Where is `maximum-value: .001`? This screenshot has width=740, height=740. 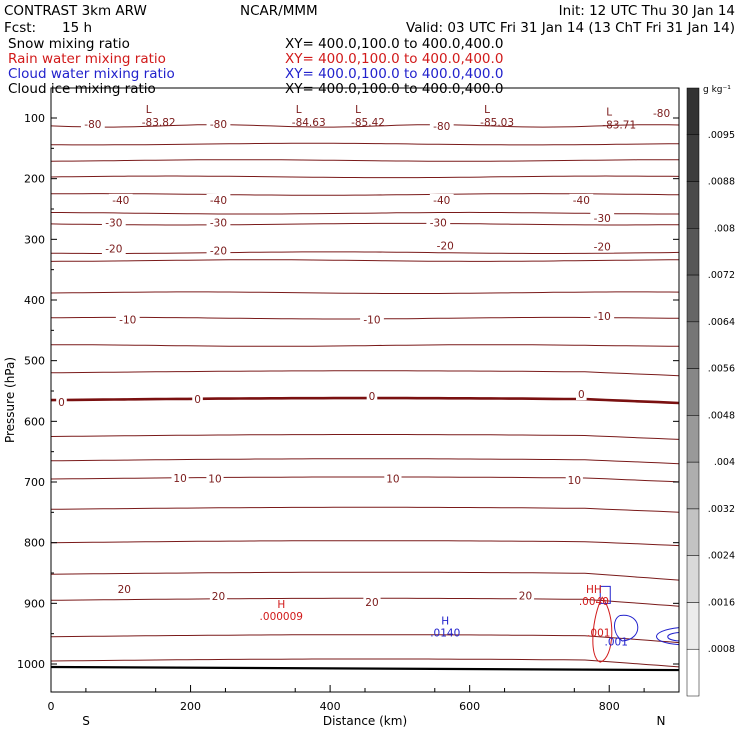
maximum-value: .001 is located at coordinates (616, 643).